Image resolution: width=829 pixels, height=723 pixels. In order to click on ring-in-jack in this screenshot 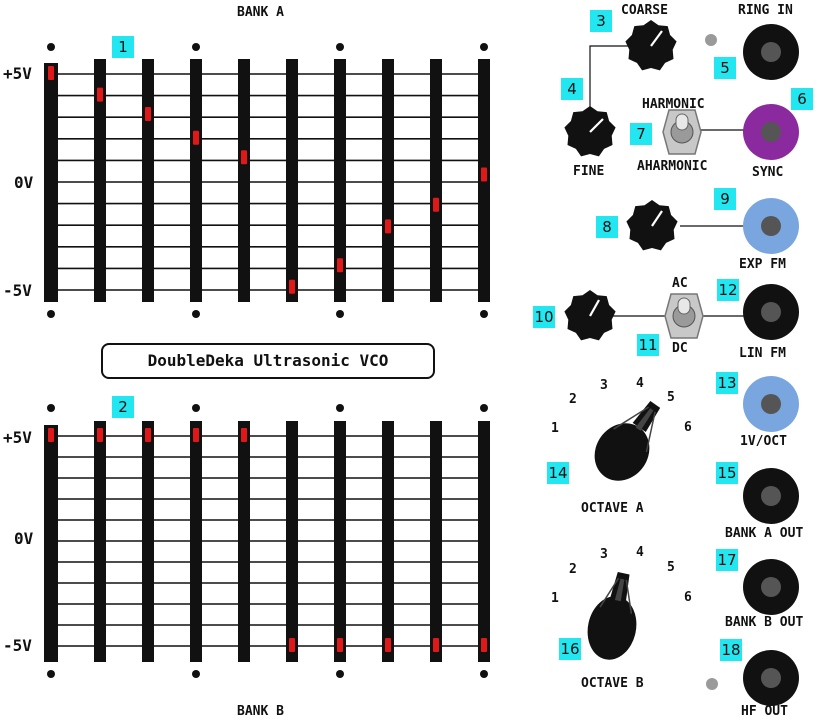, I will do `click(771, 52)`.